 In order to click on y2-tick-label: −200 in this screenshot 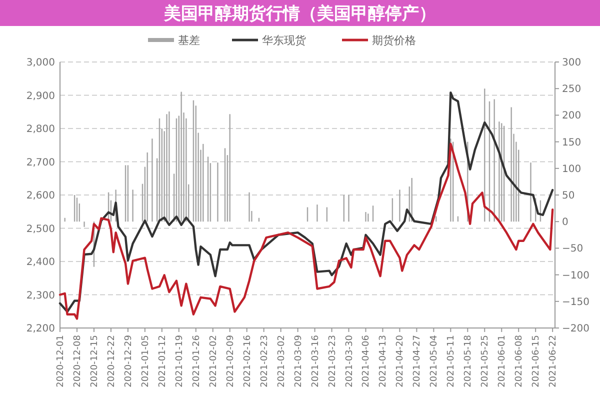, I will do `click(576, 329)`.